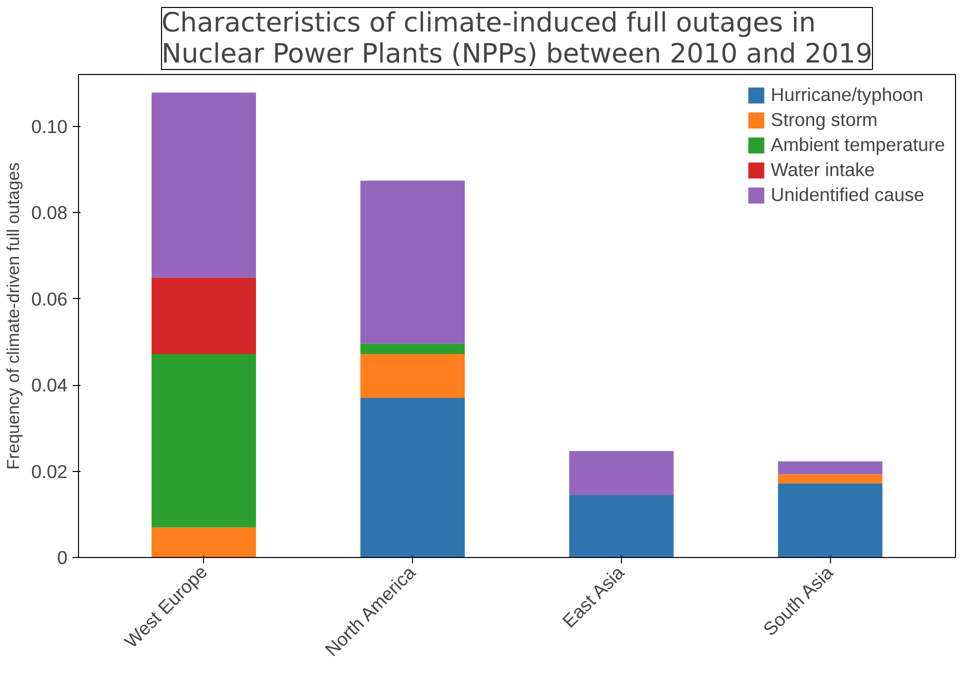 This screenshot has width=979, height=685. Describe the element at coordinates (13, 316) in the screenshot. I see `y-axis-title: Frequency of climate-driven full outages` at that location.